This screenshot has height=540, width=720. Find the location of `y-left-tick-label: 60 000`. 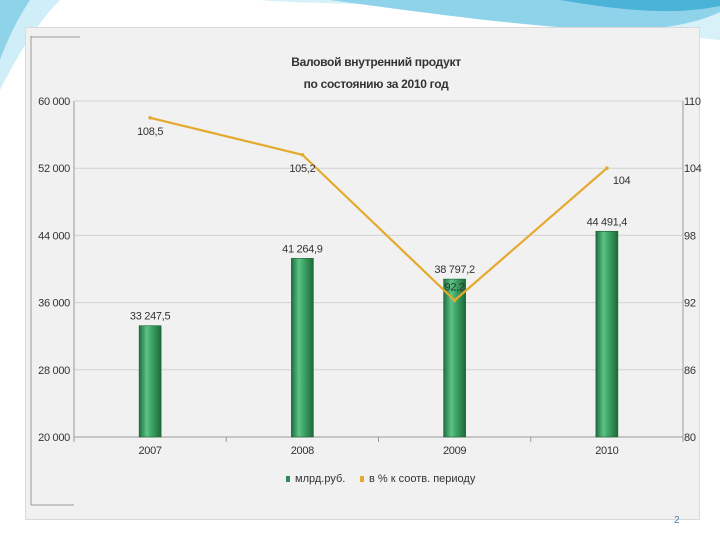

y-left-tick-label: 60 000 is located at coordinates (54, 102).